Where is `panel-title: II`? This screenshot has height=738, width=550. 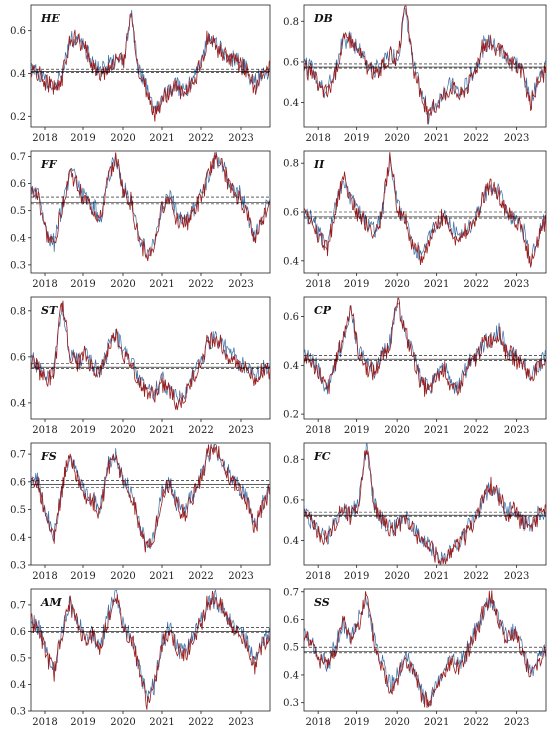
panel-title: II is located at coordinates (319, 164).